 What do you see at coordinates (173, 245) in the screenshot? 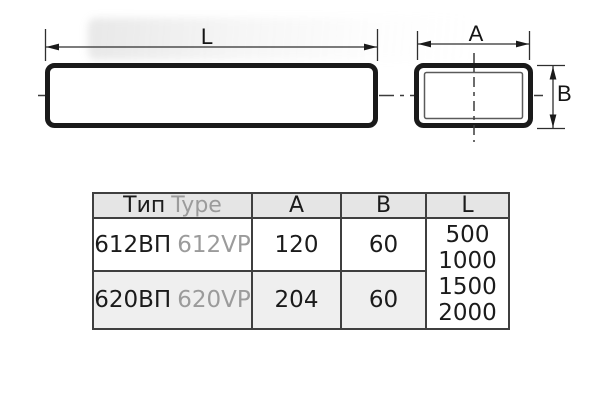
I see `row-612-type: 612ВП 612VP` at bounding box center [173, 245].